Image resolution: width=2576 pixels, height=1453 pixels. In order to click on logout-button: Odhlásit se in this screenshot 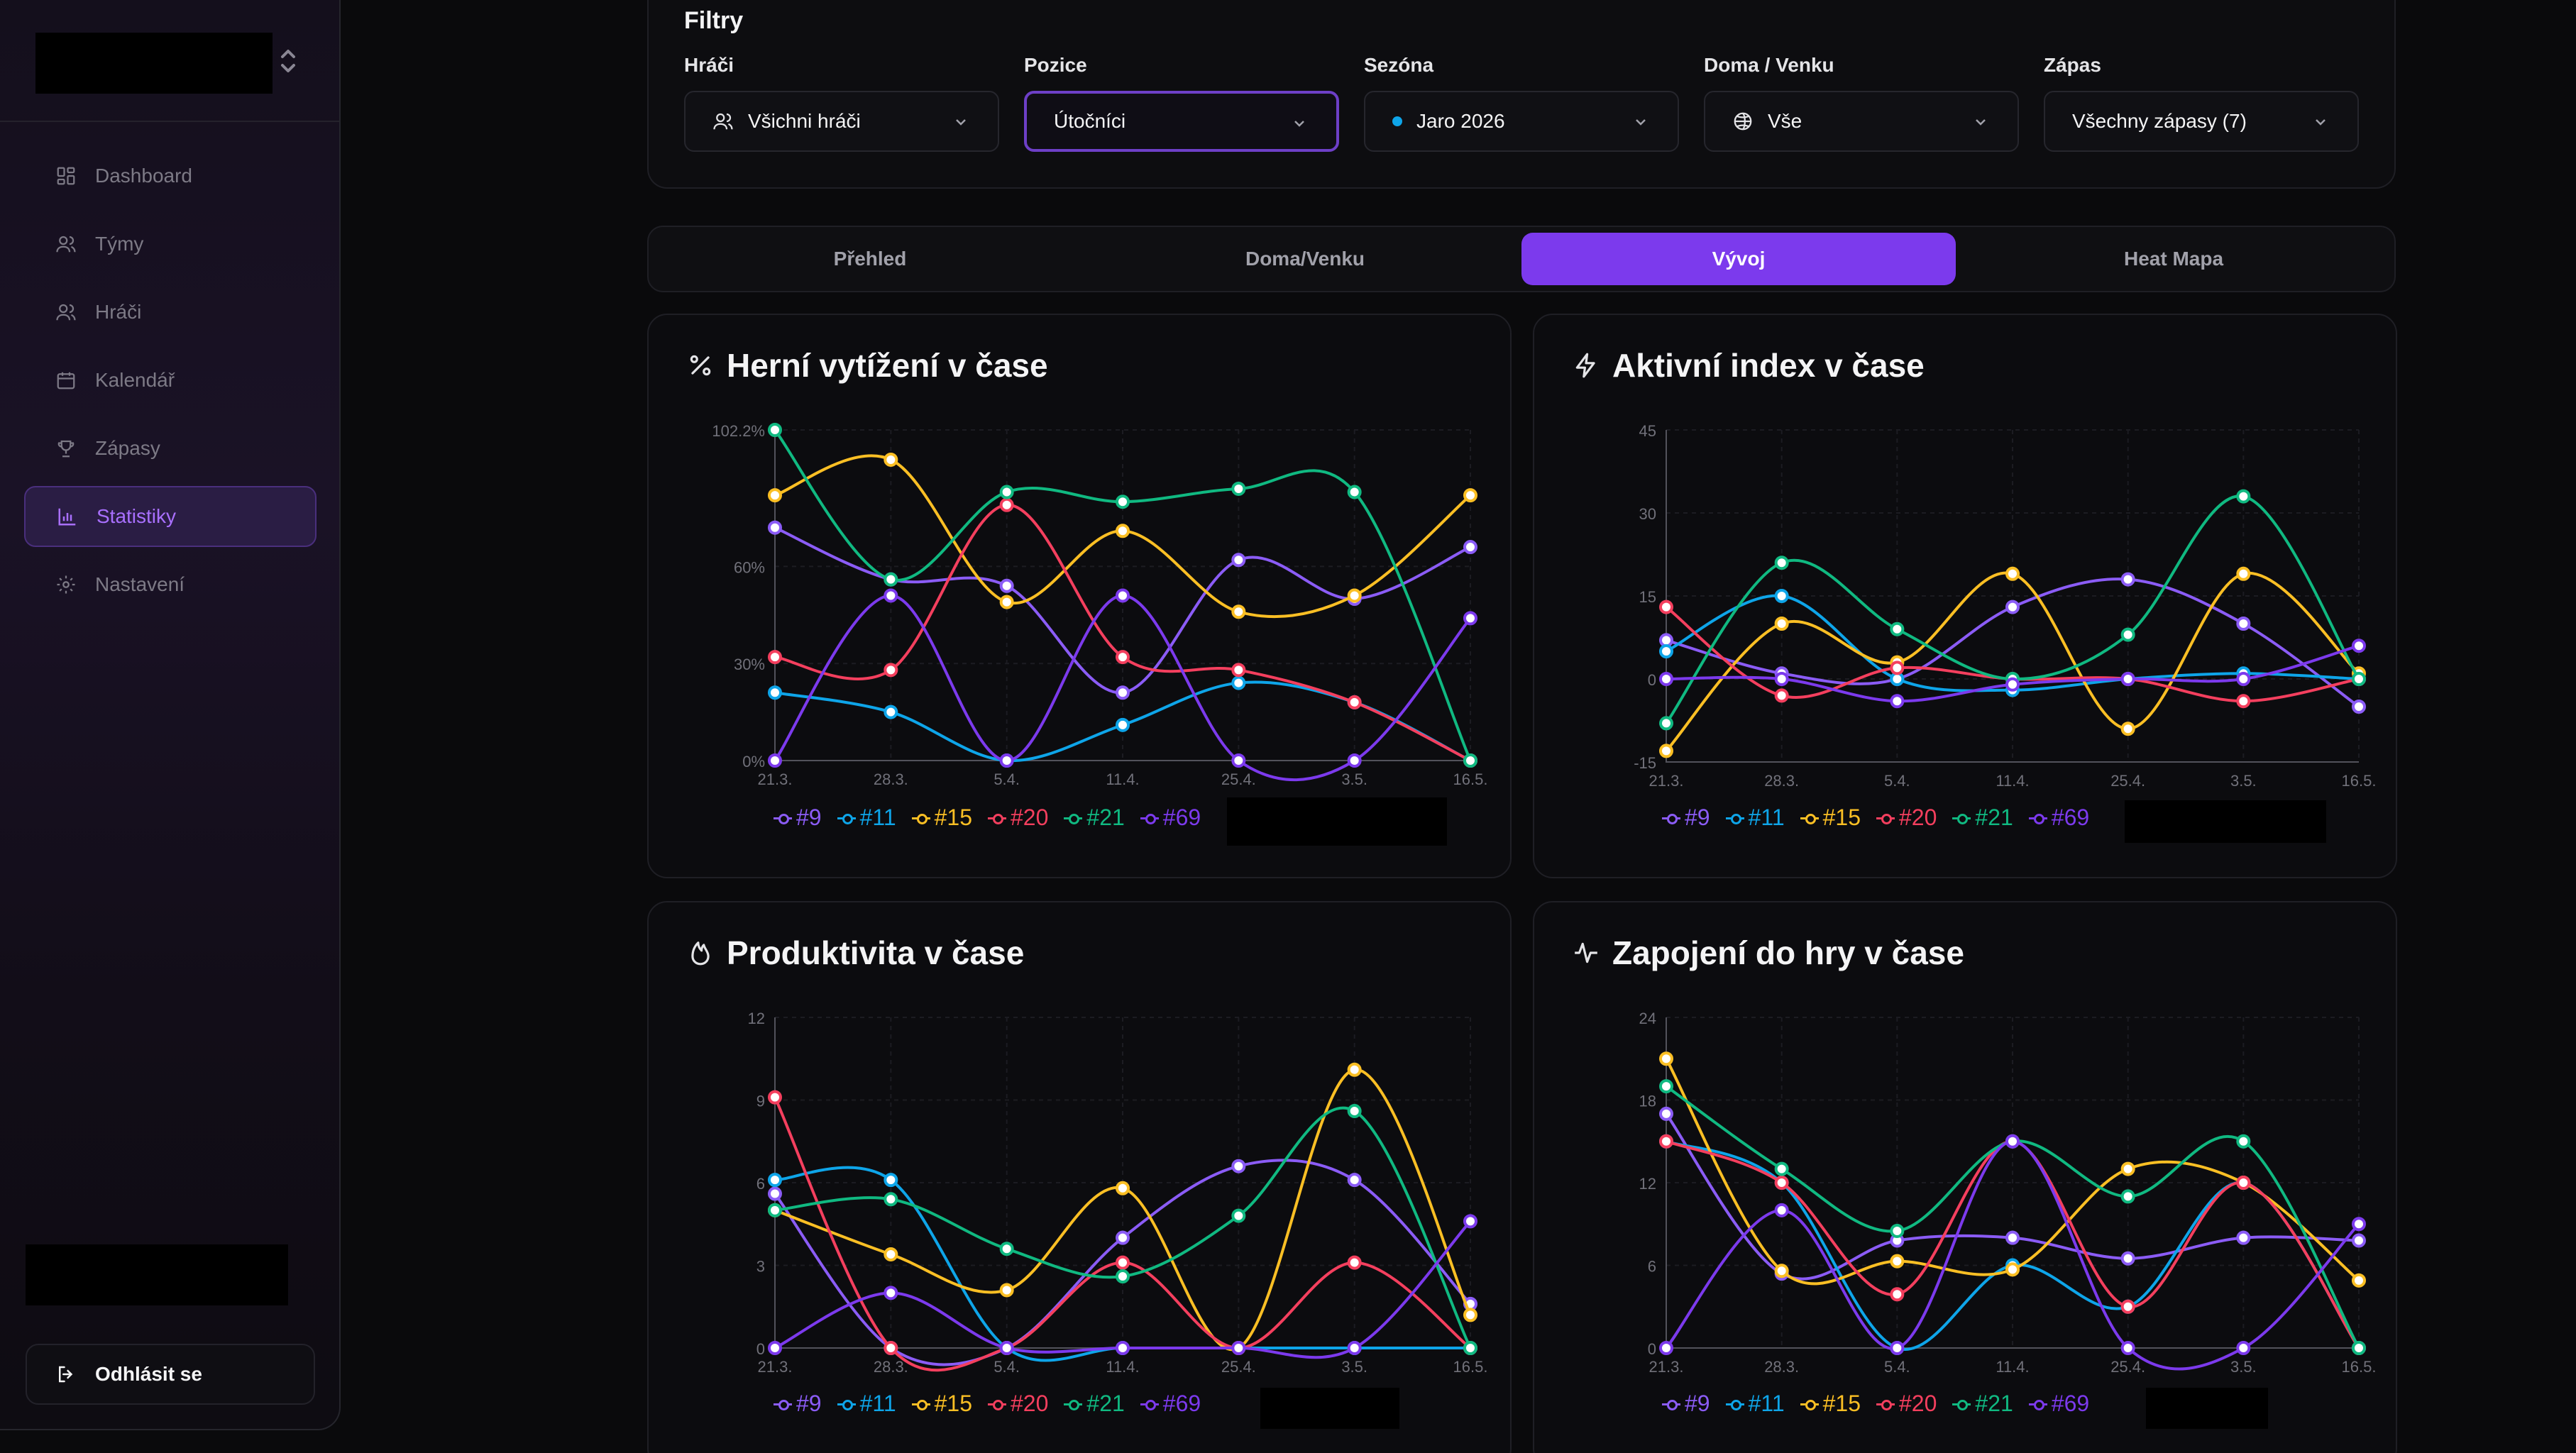, I will do `click(170, 1374)`.